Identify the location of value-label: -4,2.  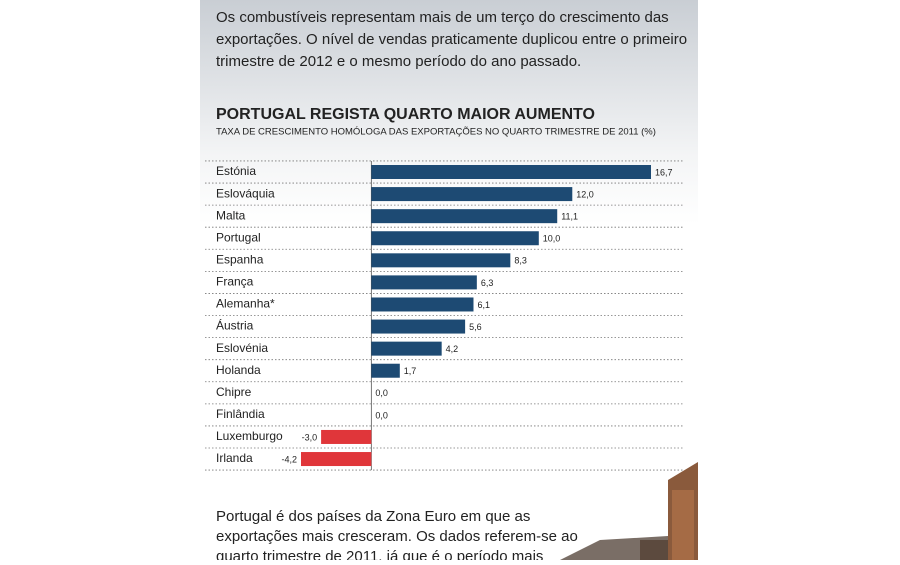
(289, 459).